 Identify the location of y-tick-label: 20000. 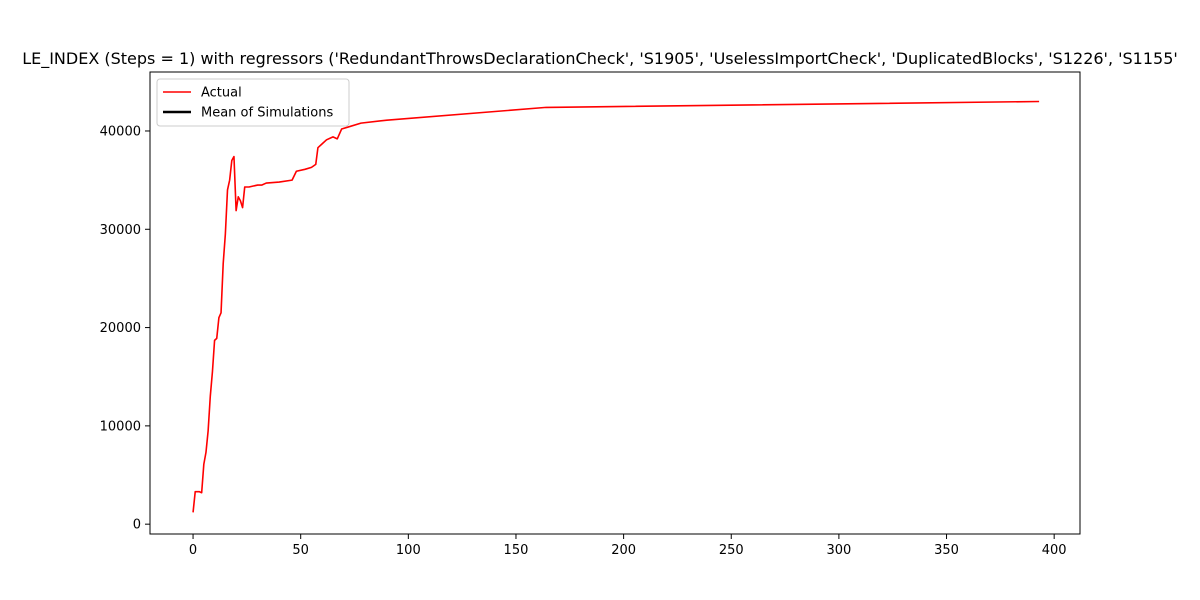
(120, 328).